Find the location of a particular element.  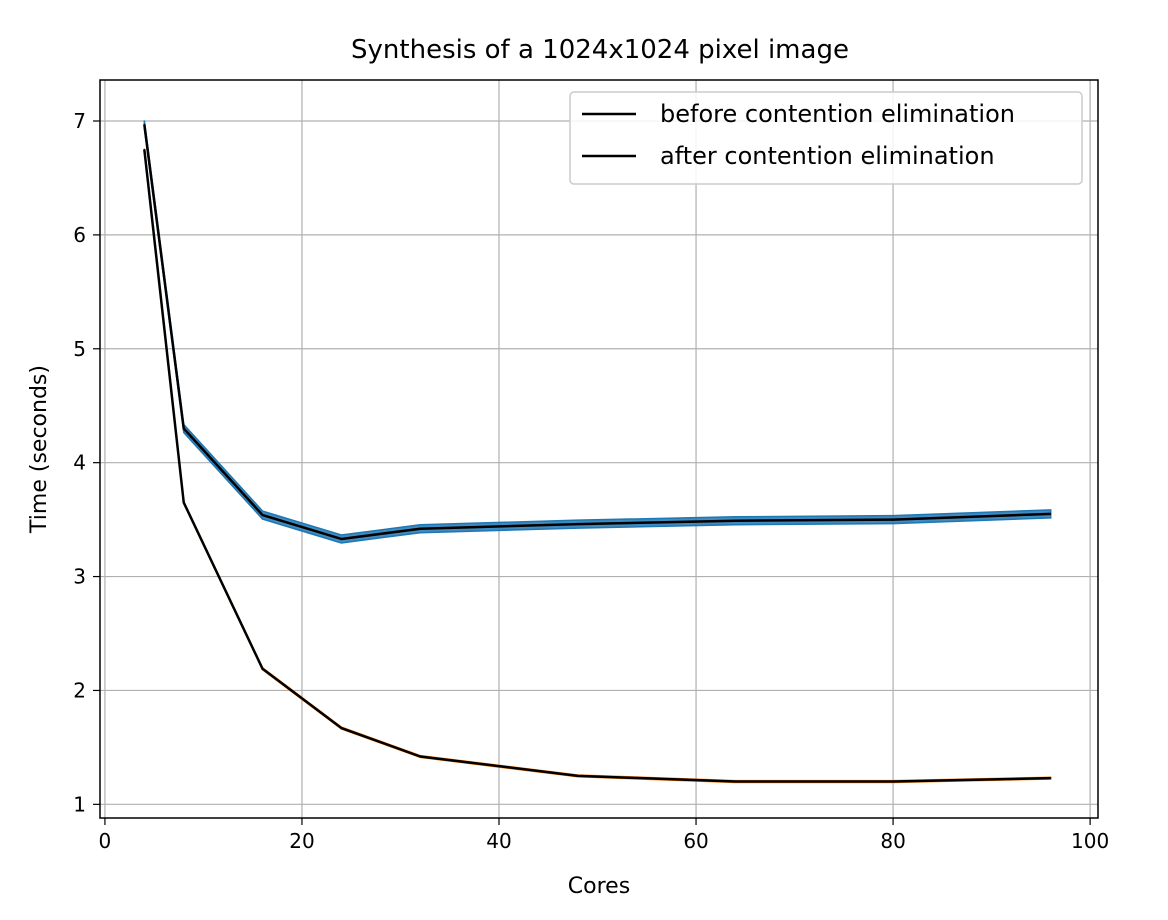

y-tick-label: 2 is located at coordinates (79, 690).